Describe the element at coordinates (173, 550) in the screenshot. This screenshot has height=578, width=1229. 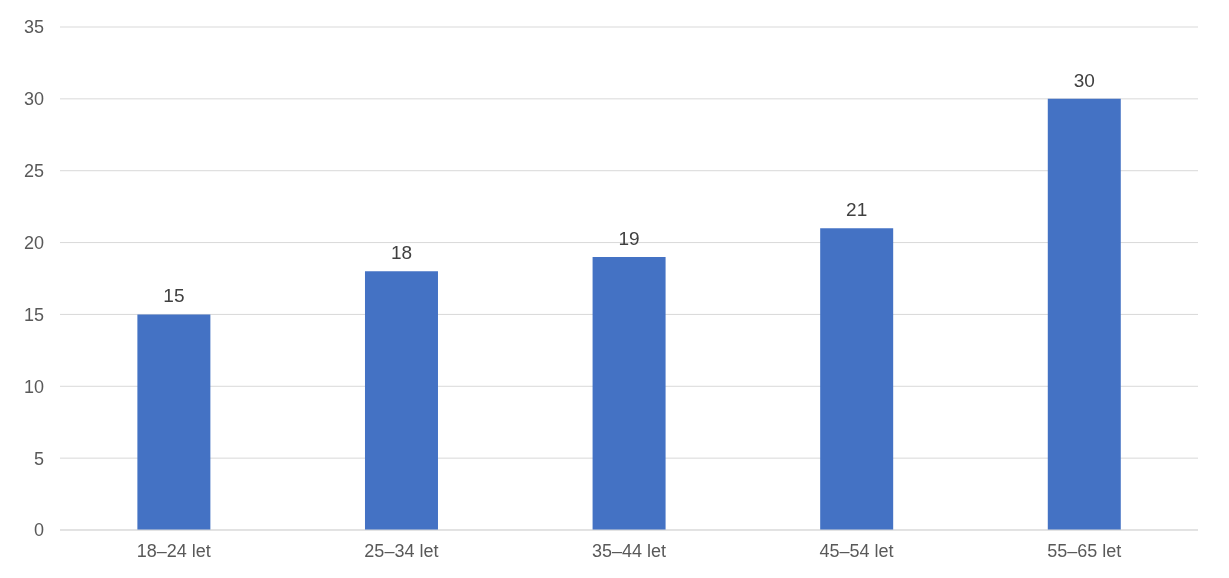
I see `x-tick-label: 18–24 let` at that location.